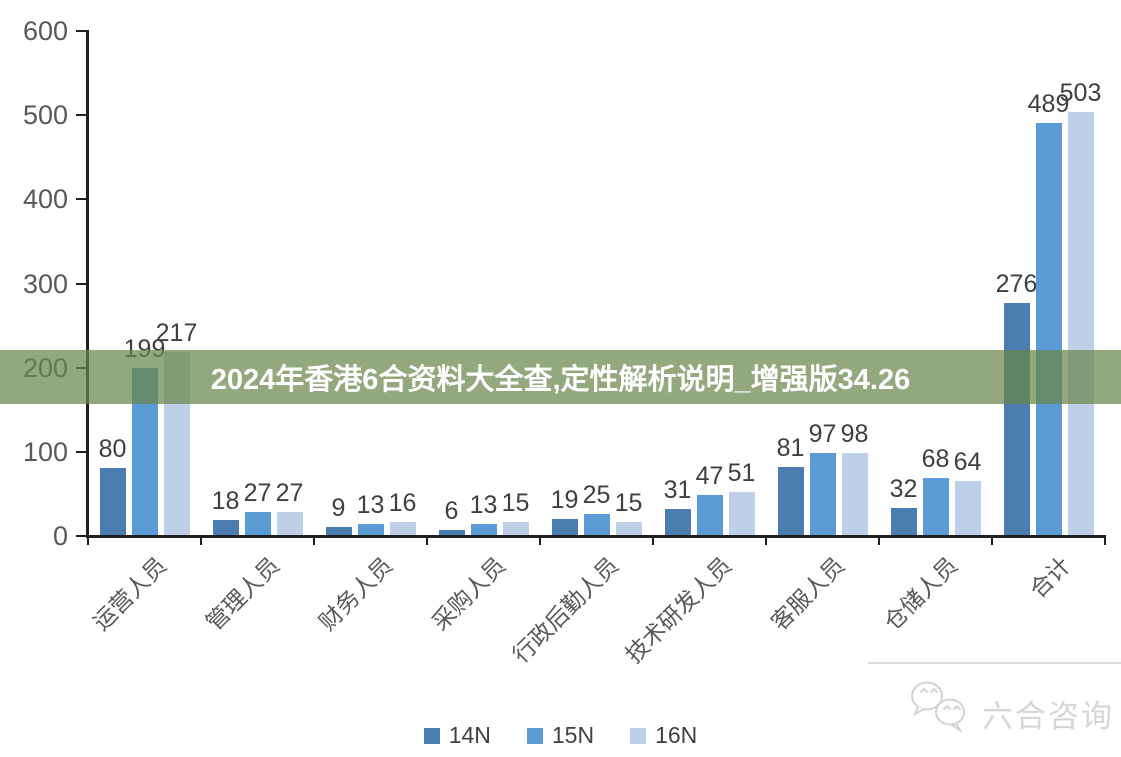  I want to click on x-axis-line, so click(595, 536).